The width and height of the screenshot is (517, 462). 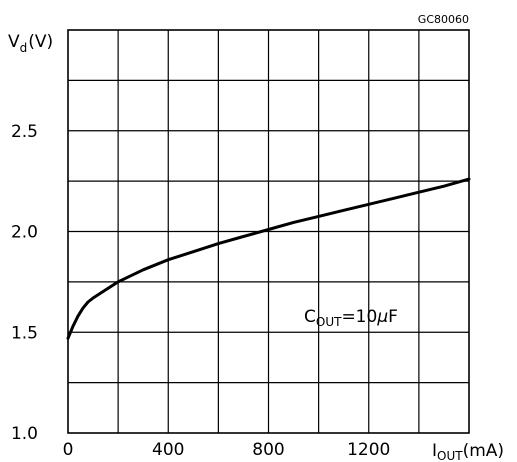 I want to click on figure-code: GC80060, so click(x=443, y=19).